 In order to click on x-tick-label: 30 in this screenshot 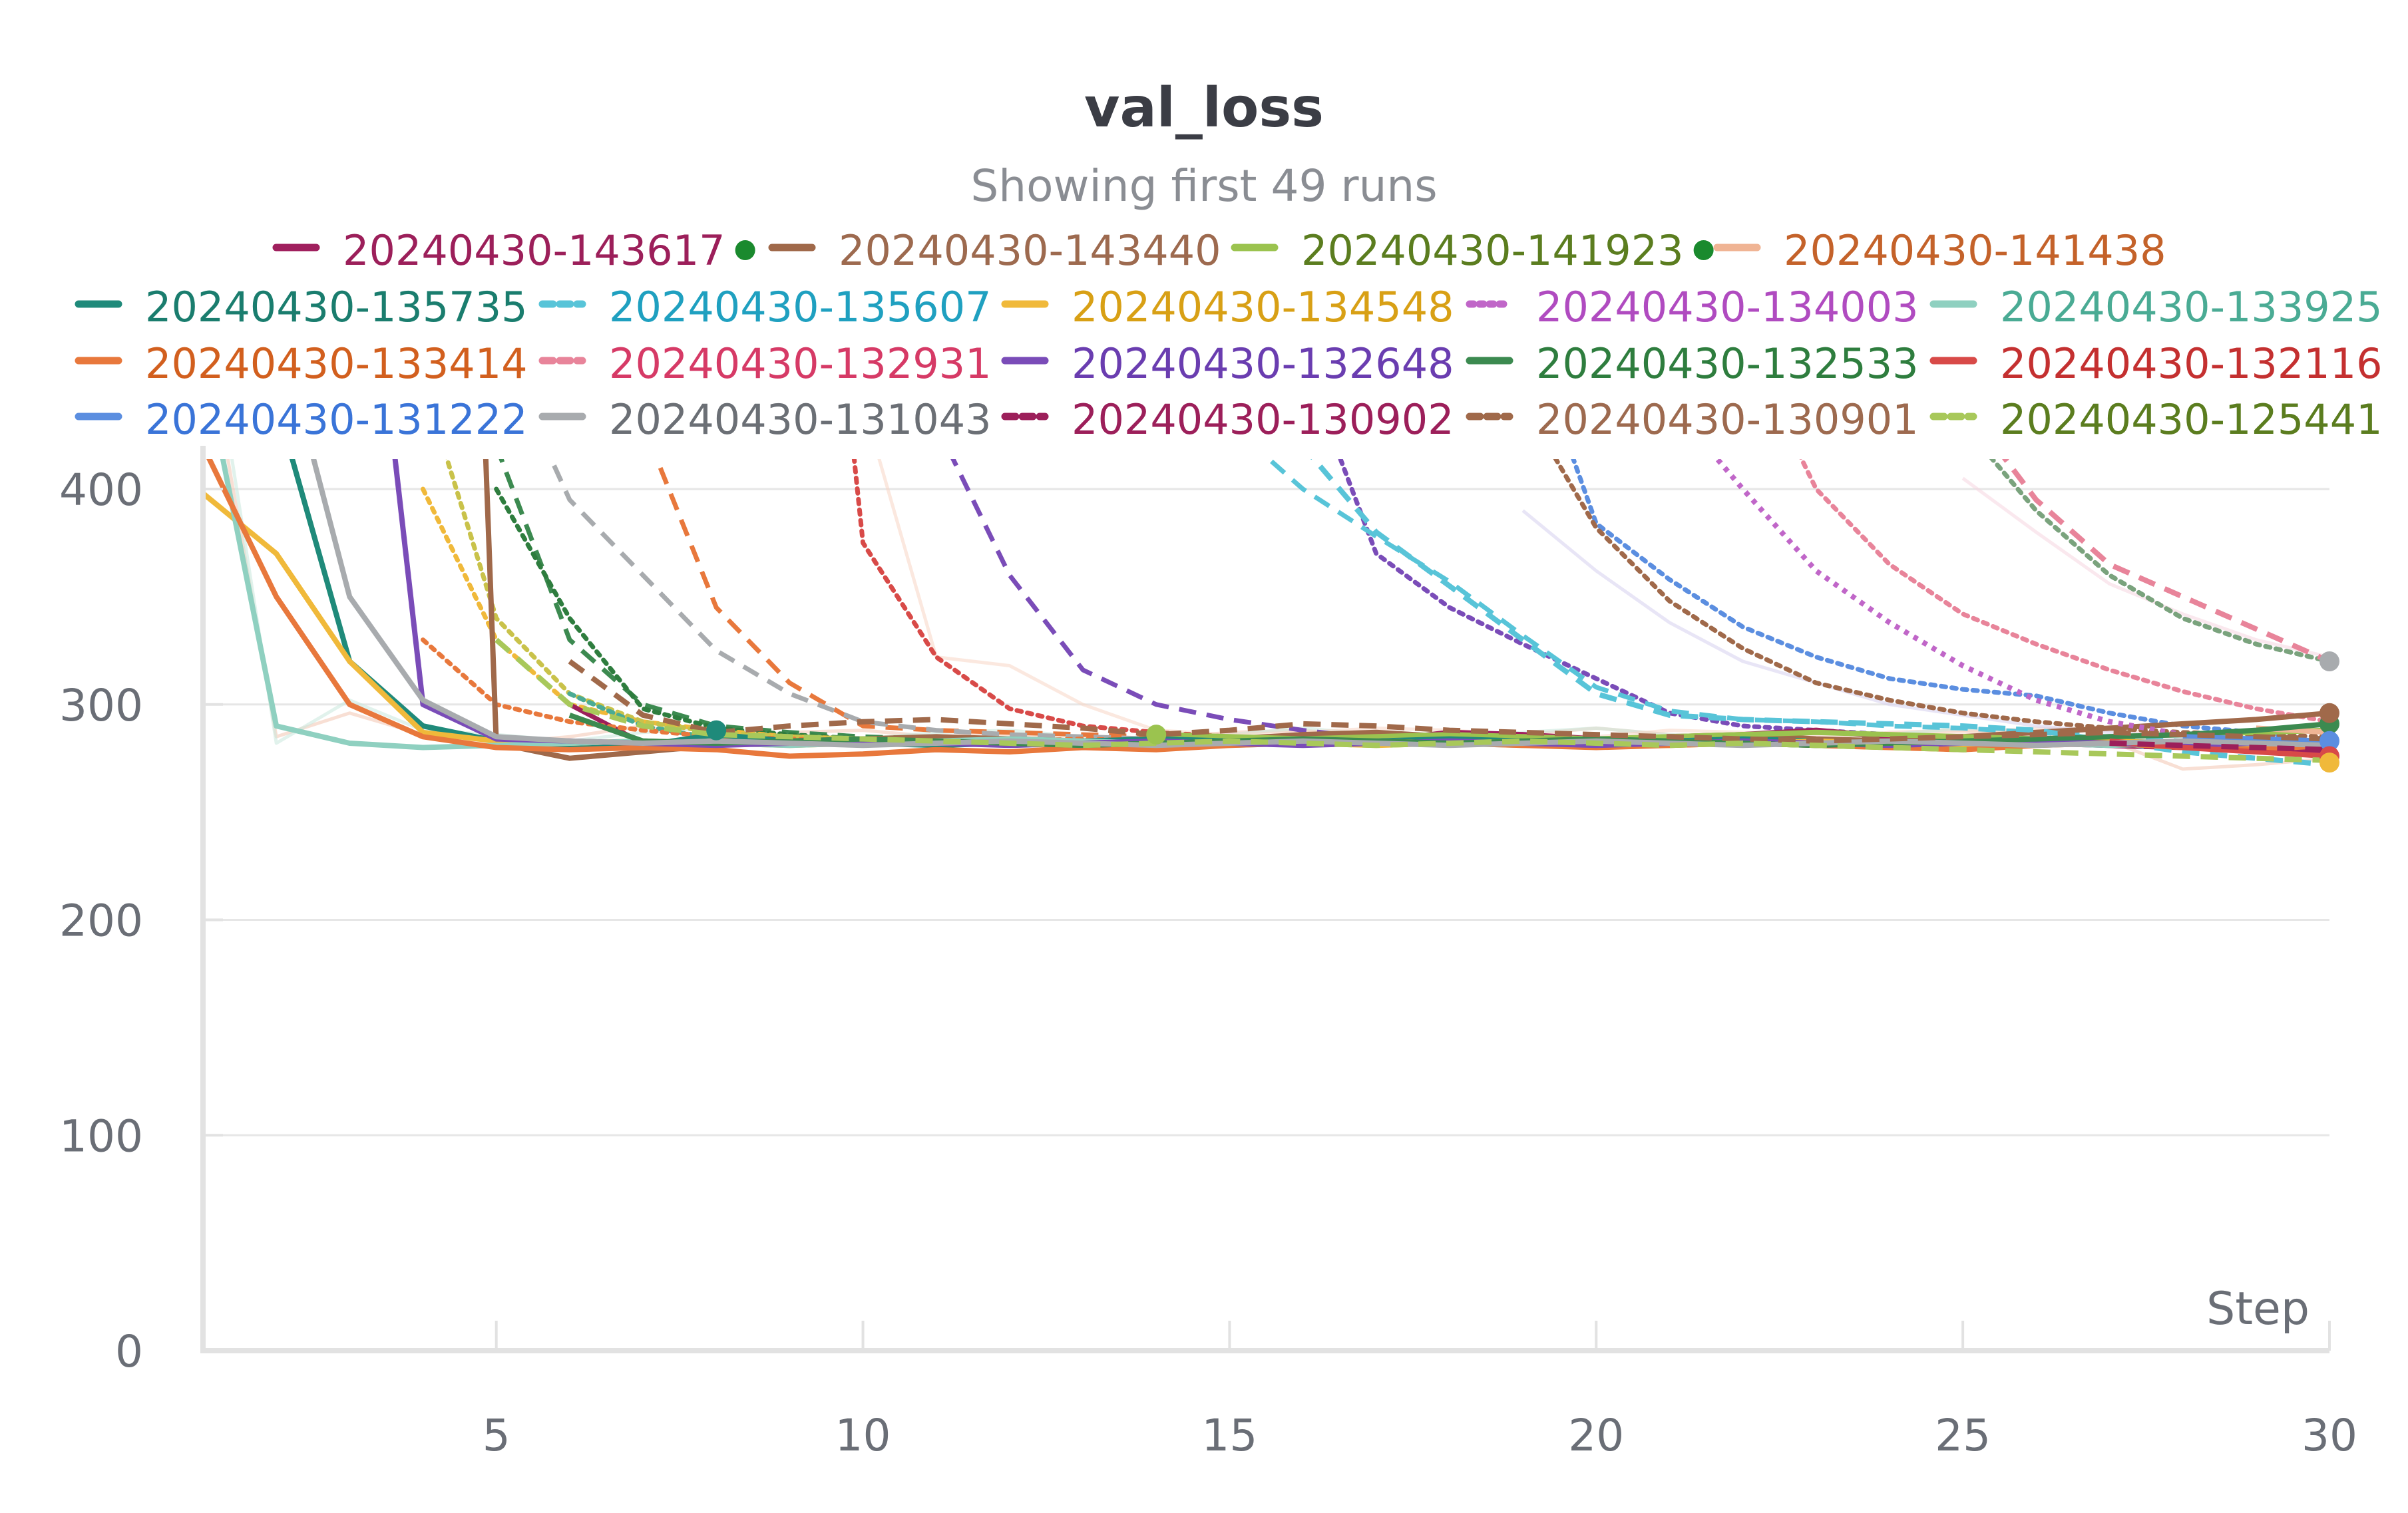, I will do `click(2329, 1435)`.